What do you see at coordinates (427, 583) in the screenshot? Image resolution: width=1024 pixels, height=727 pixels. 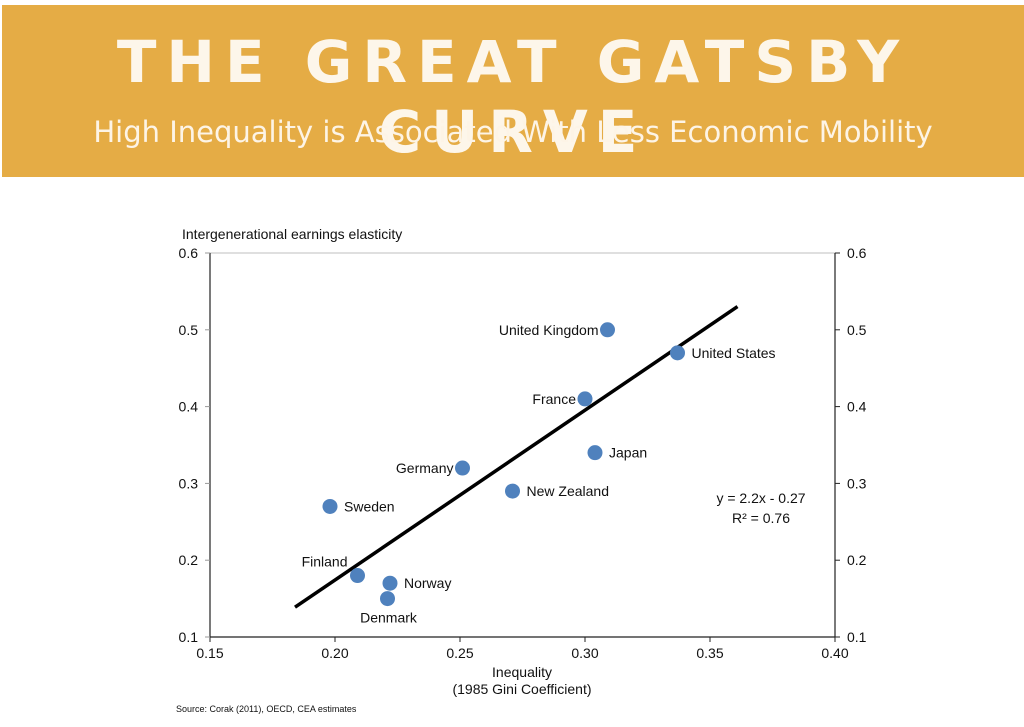 I see `point-label: Norway` at bounding box center [427, 583].